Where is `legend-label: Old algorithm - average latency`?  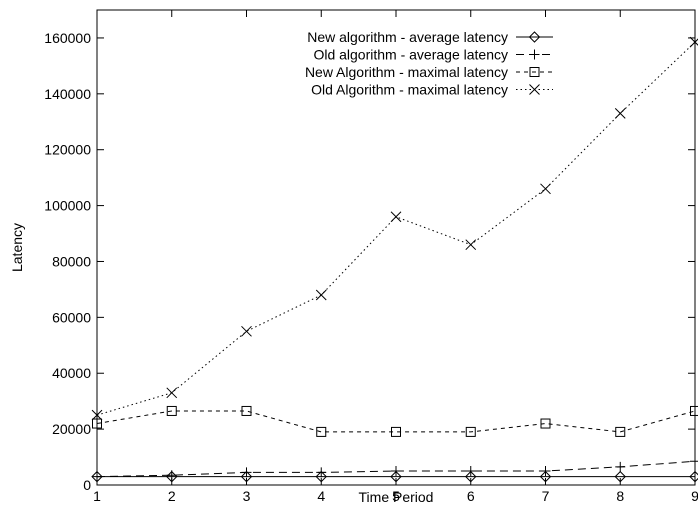 legend-label: Old algorithm - average latency is located at coordinates (410, 55).